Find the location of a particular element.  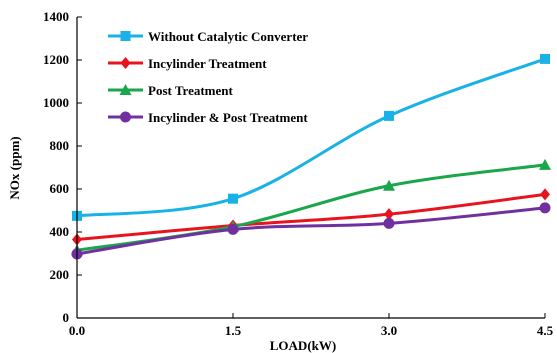

legend-item-without-catalytic-converter: Without Catalytic Converter is located at coordinates (208, 36).